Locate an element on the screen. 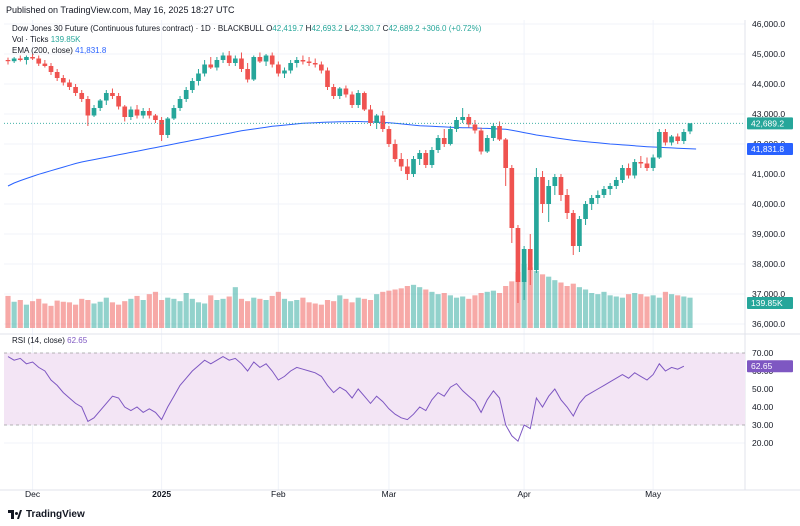 Image resolution: width=800 pixels, height=526 pixels. price-tick-label: 41,000.0 is located at coordinates (768, 174).